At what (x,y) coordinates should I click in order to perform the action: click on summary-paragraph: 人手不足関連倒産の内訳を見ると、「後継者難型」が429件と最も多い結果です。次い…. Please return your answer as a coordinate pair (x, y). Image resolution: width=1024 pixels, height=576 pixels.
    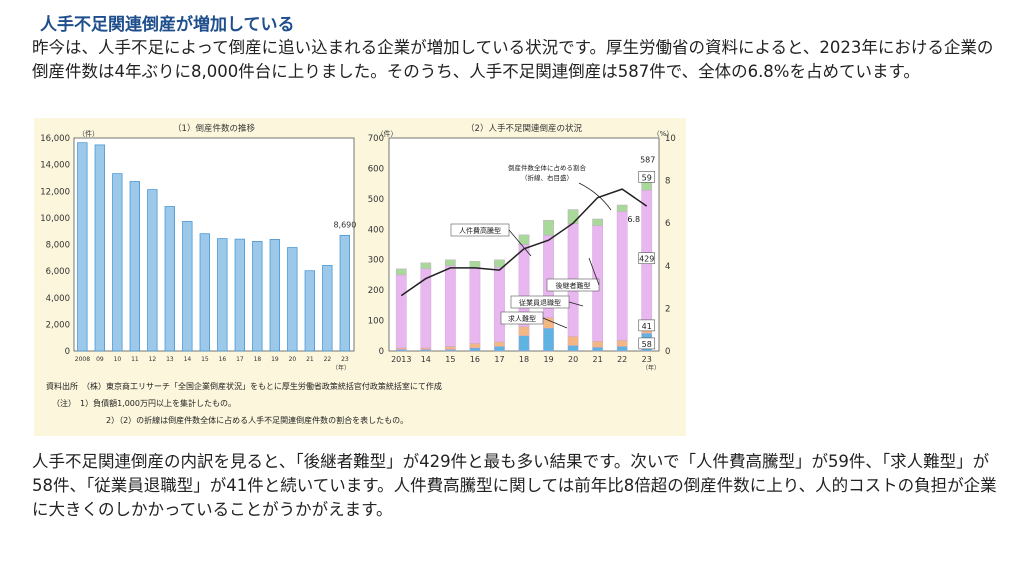
    Looking at the image, I should click on (514, 485).